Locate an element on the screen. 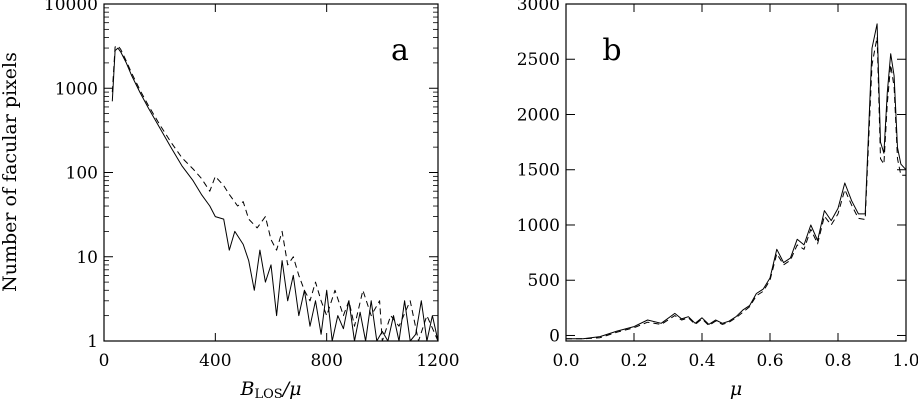 This screenshot has height=404, width=918. panel-a-y-tick-label: 10 is located at coordinates (87, 258).